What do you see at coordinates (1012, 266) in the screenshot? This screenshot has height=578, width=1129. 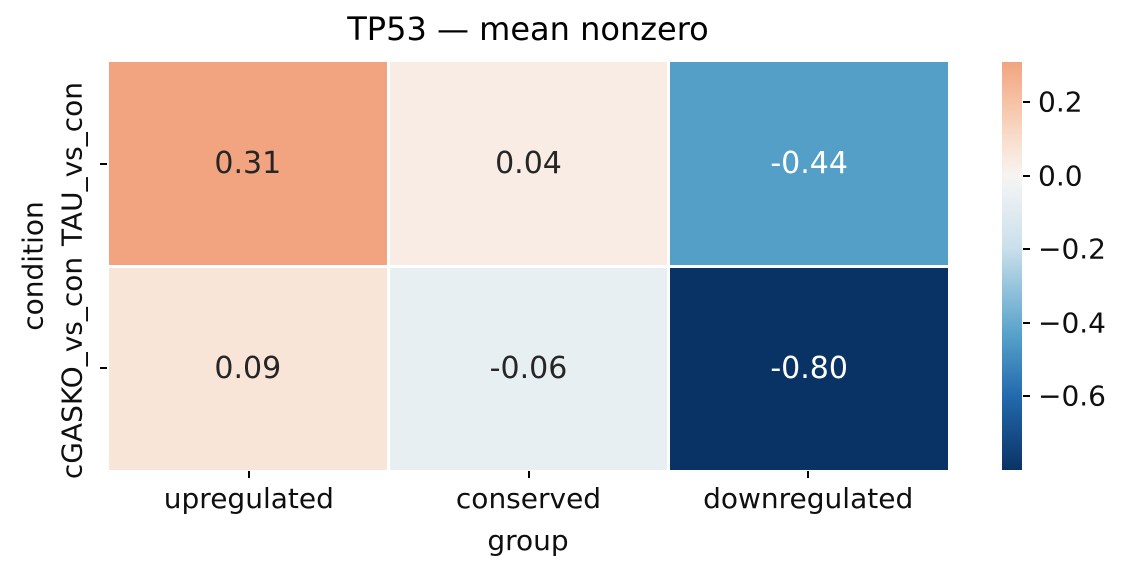 I see `colorbar` at bounding box center [1012, 266].